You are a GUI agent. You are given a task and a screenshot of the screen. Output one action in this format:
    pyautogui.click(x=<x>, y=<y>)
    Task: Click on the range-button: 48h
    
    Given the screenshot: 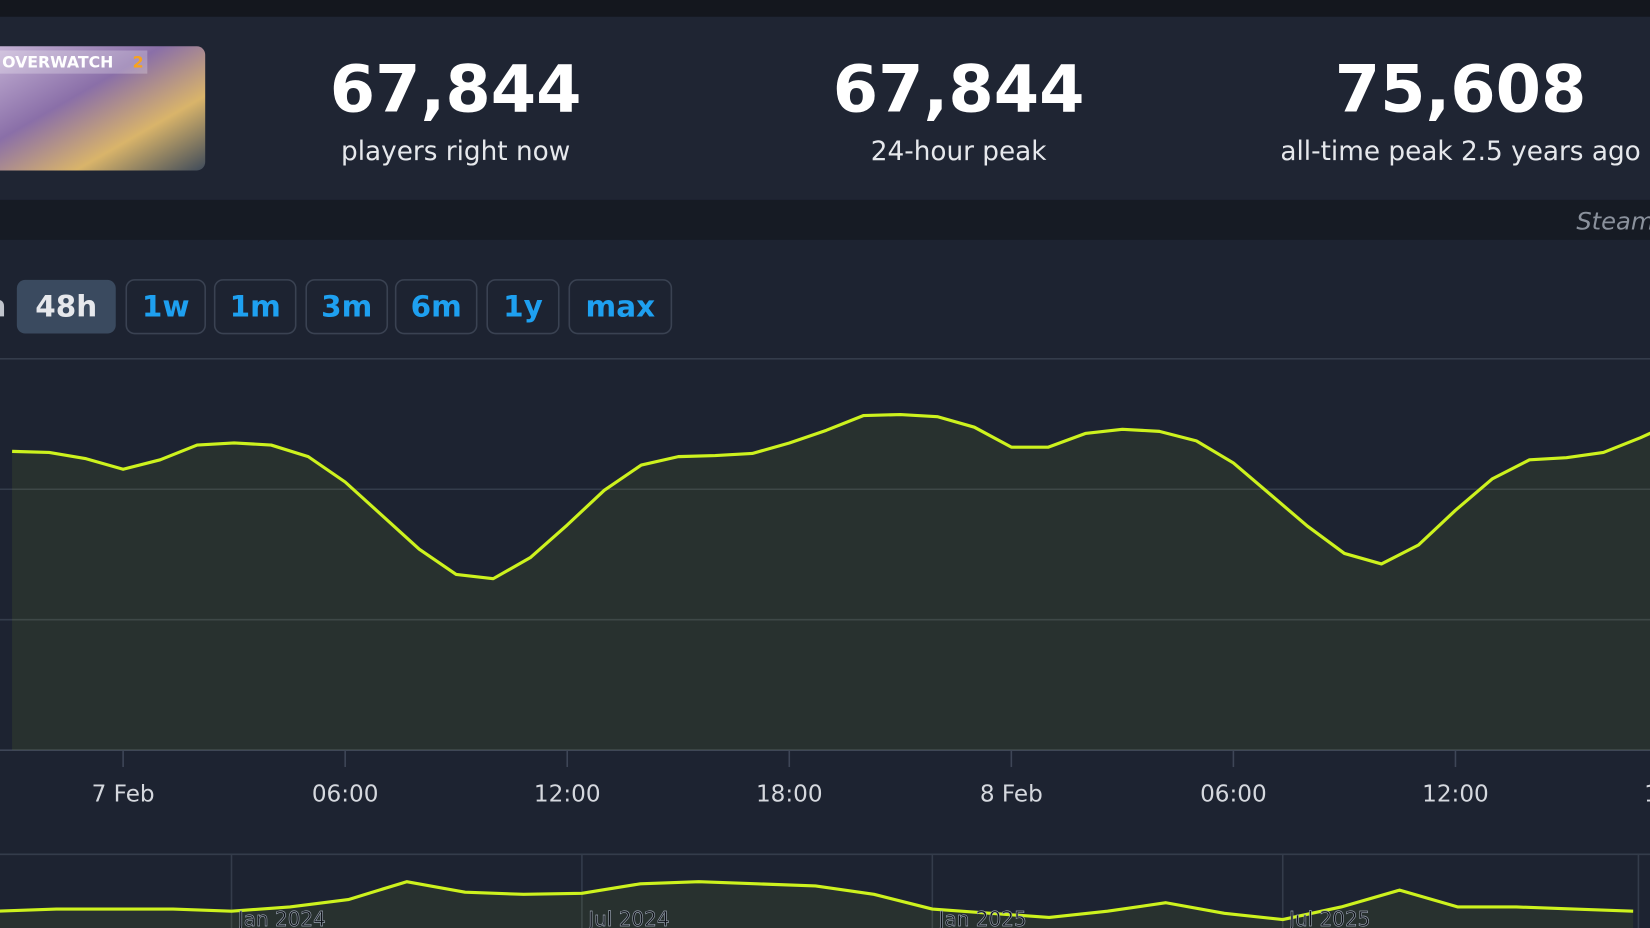 What is the action you would take?
    pyautogui.click(x=66, y=306)
    